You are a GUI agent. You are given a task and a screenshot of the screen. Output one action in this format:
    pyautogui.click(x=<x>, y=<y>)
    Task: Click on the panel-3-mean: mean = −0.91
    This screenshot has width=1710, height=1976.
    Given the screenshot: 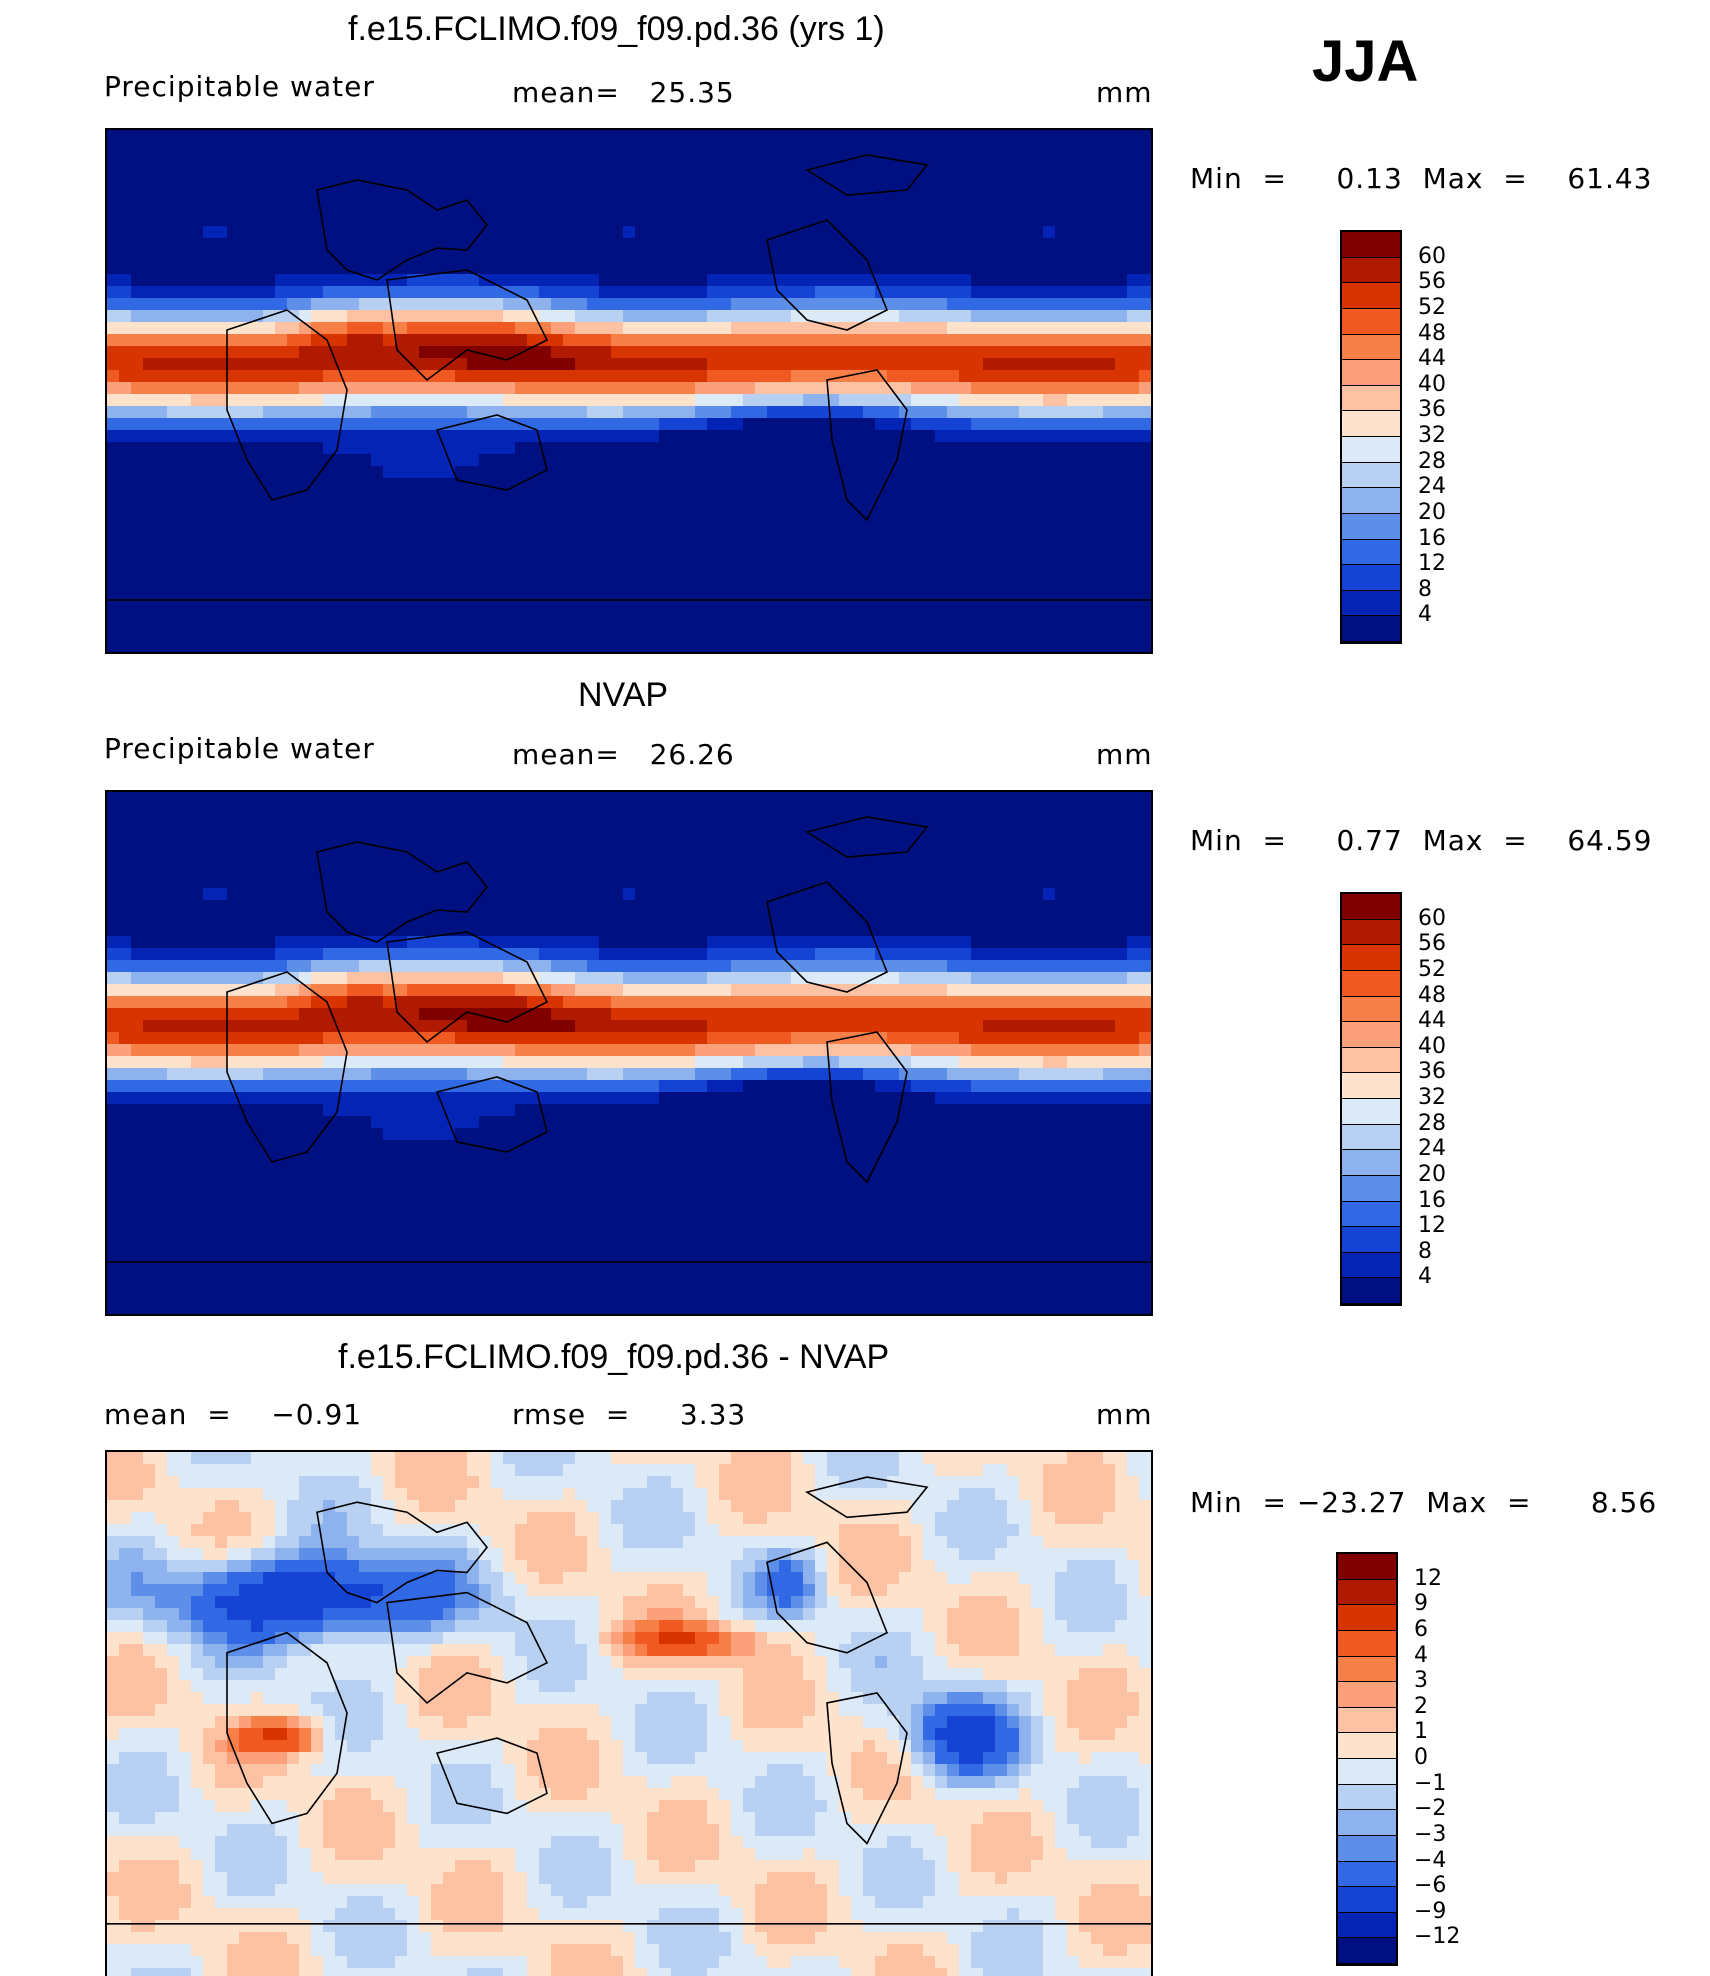 What is the action you would take?
    pyautogui.click(x=233, y=1414)
    